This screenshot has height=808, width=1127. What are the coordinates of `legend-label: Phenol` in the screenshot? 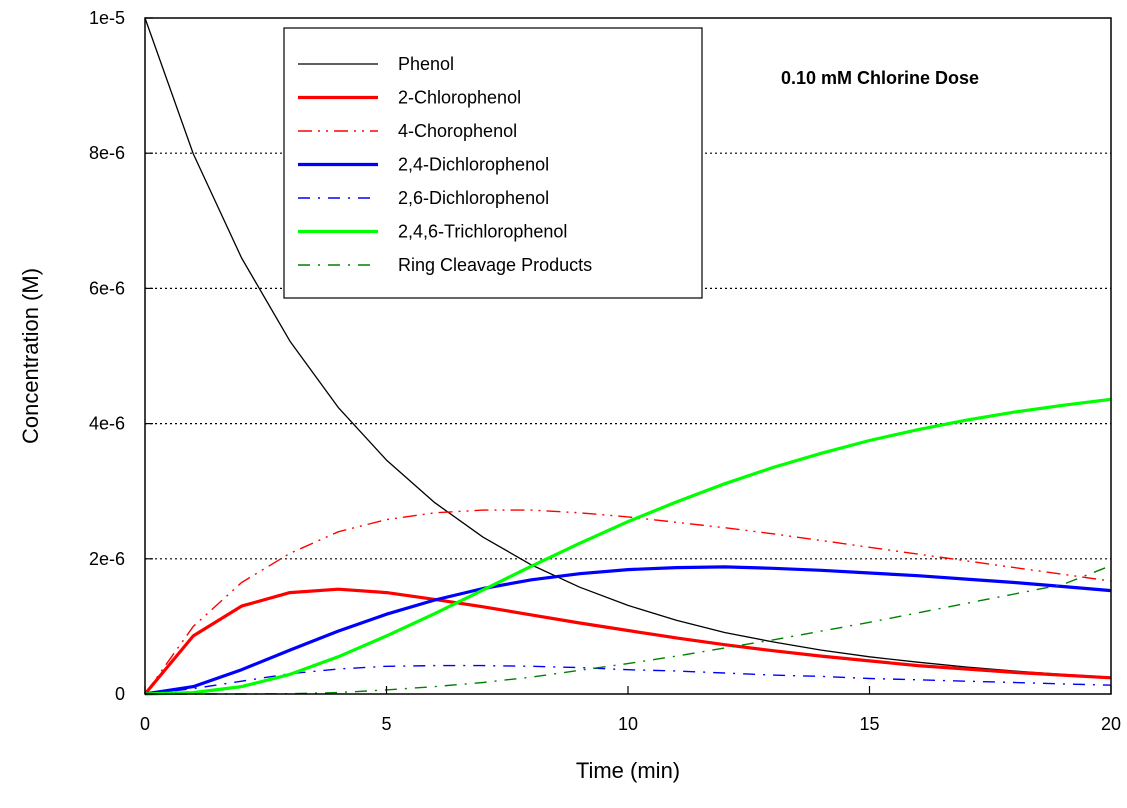 It's located at (426, 64).